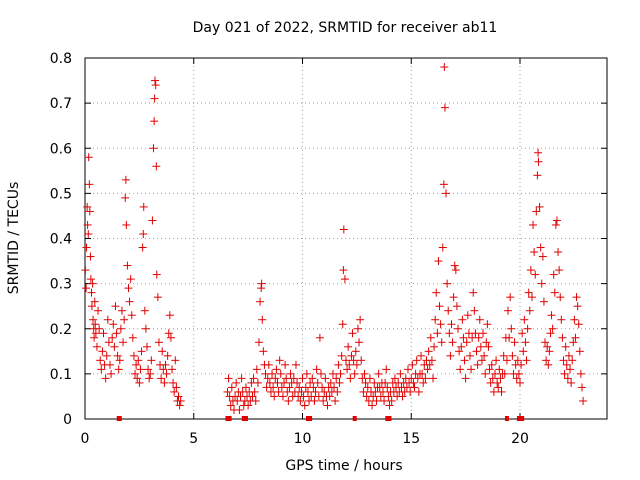 The height and width of the screenshot is (480, 640). I want to click on y-tick-label: 0.8, so click(61, 59).